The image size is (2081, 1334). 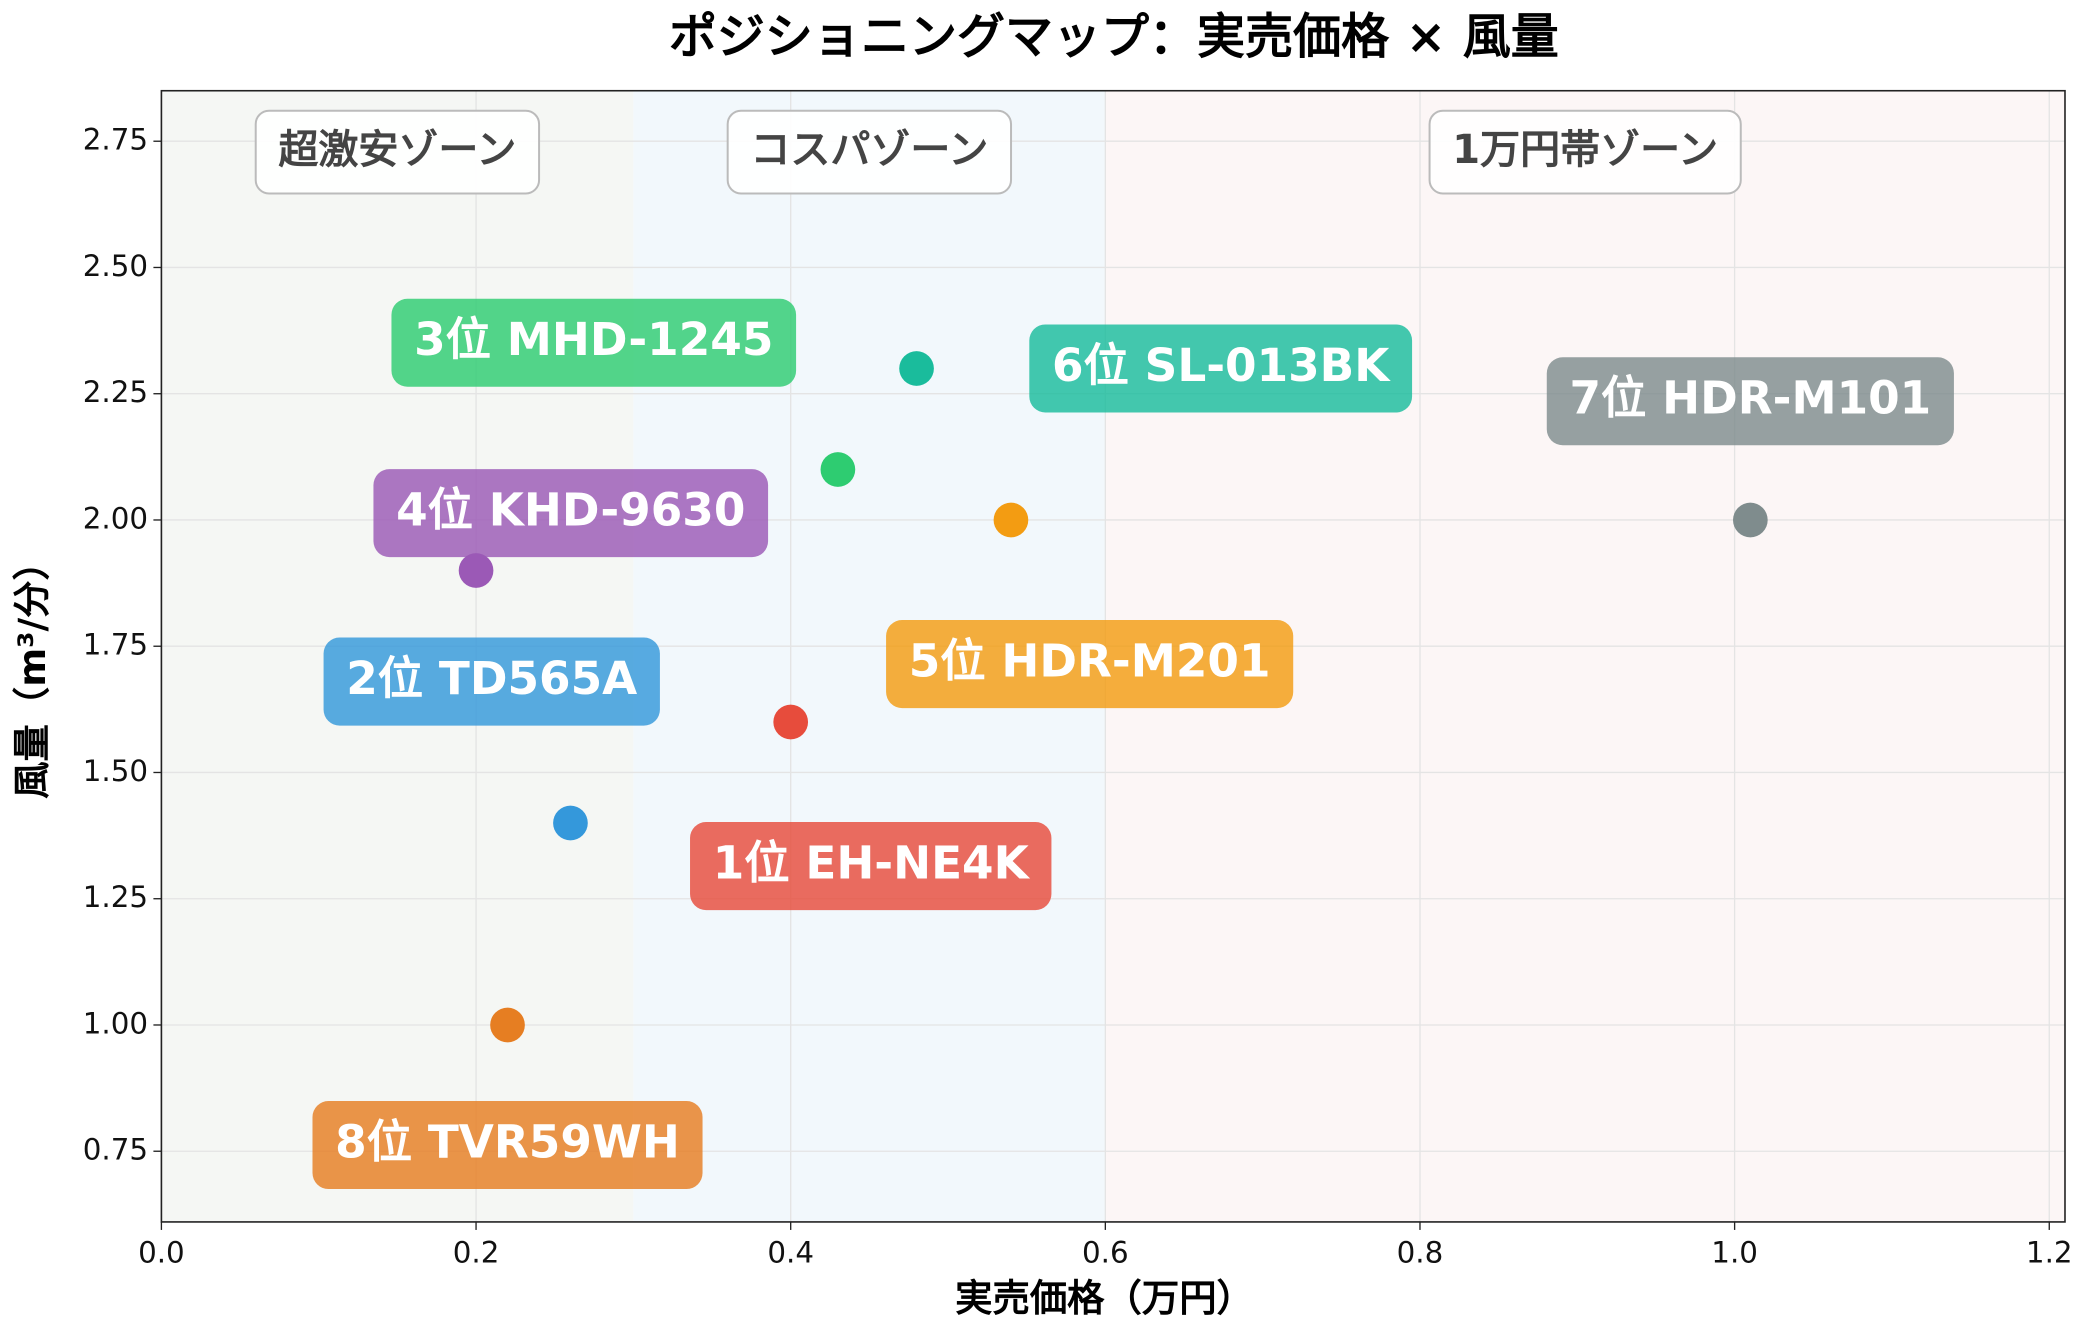 I want to click on y-axis-label: 風量（m³/分）, so click(x=32, y=671).